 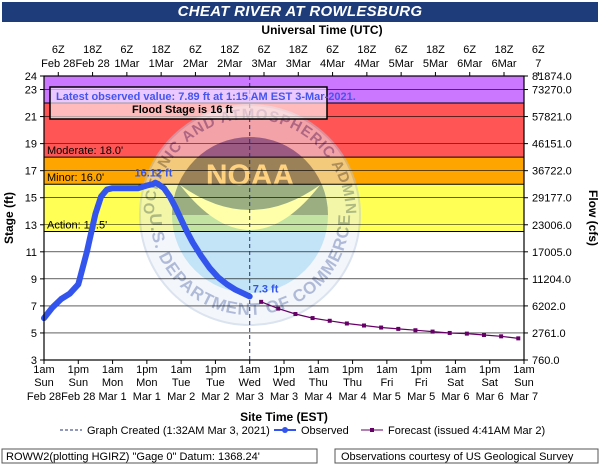 What do you see at coordinates (250, 383) in the screenshot?
I see `bottom-tick-day-6: Wed` at bounding box center [250, 383].